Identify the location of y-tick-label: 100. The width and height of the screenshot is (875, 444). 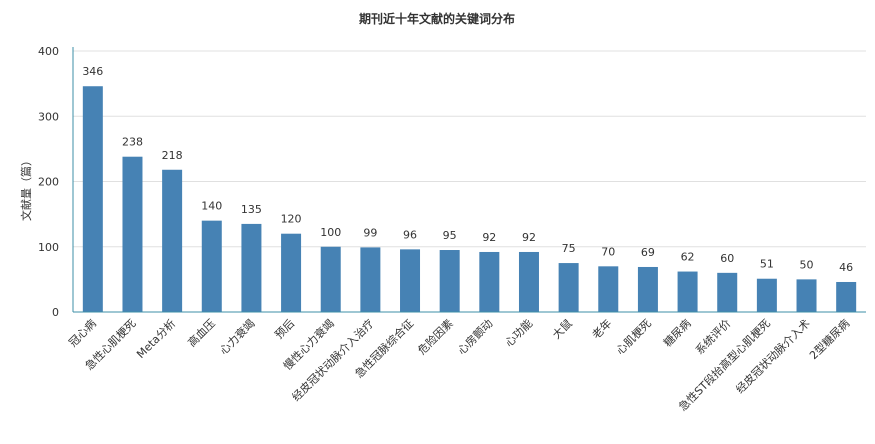
(48, 247).